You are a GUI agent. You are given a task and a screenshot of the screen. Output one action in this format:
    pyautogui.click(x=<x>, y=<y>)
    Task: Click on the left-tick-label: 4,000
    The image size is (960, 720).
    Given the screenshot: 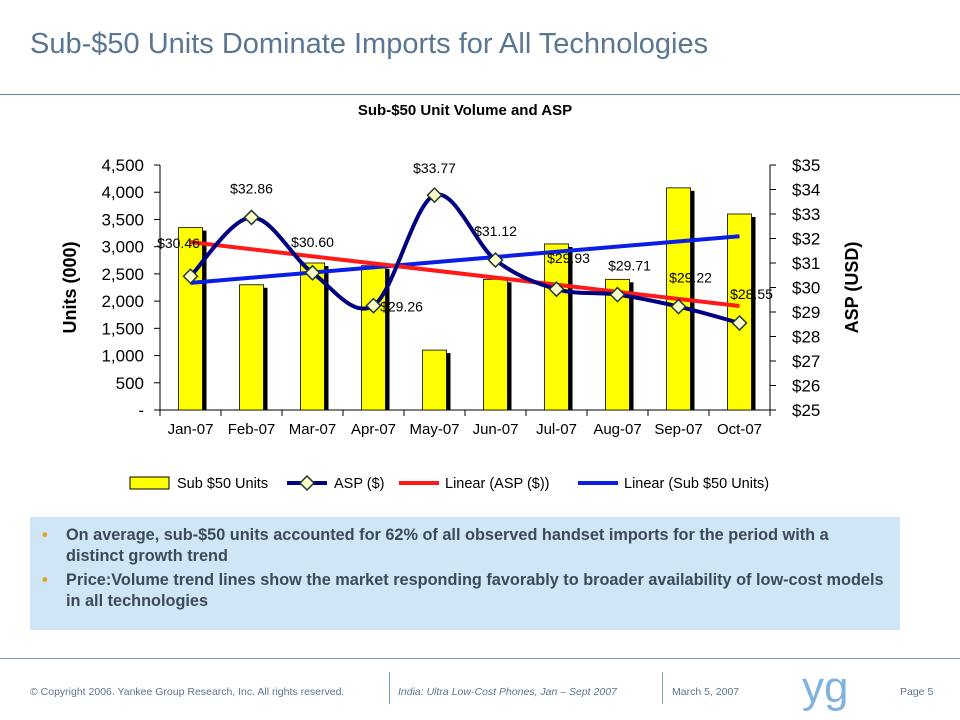 What is the action you would take?
    pyautogui.click(x=122, y=192)
    